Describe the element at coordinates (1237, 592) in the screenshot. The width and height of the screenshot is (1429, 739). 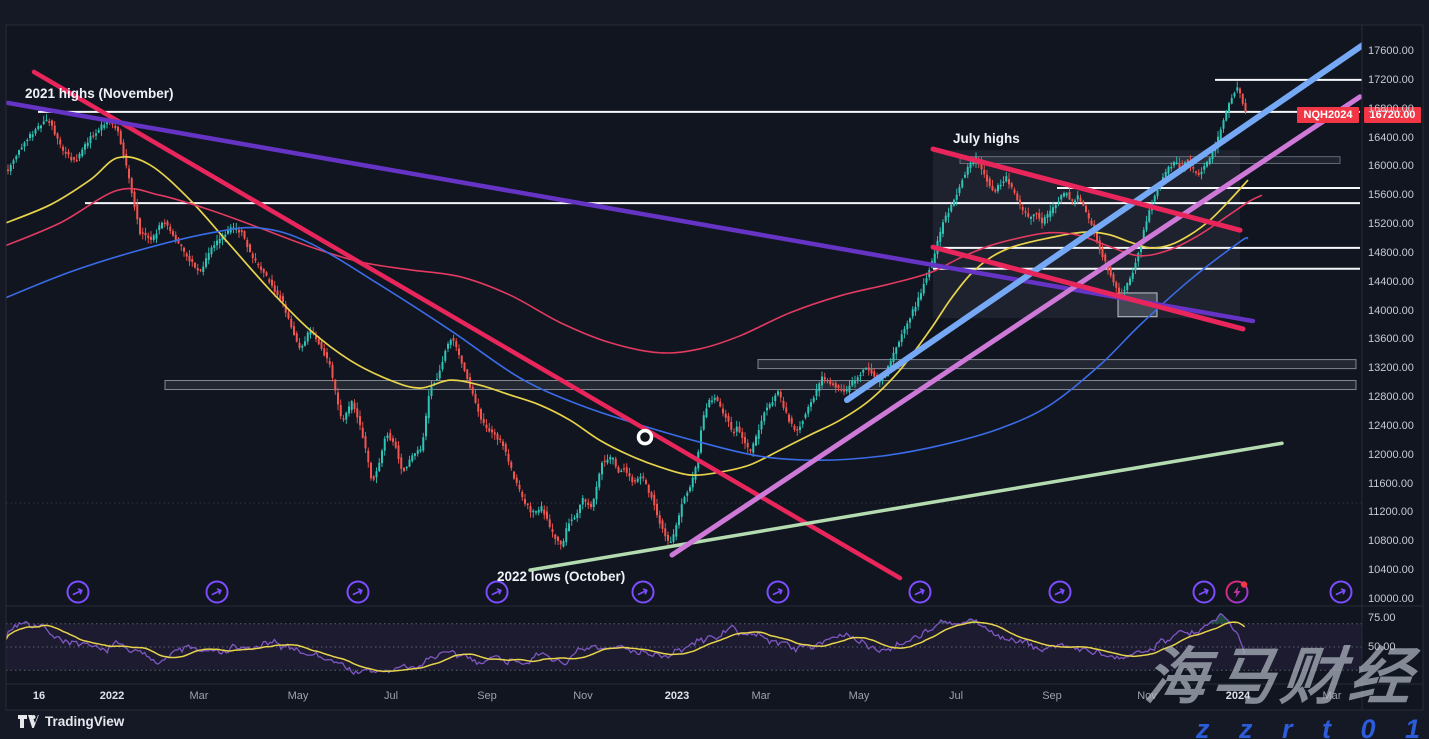
I see `flash-marker-icon` at that location.